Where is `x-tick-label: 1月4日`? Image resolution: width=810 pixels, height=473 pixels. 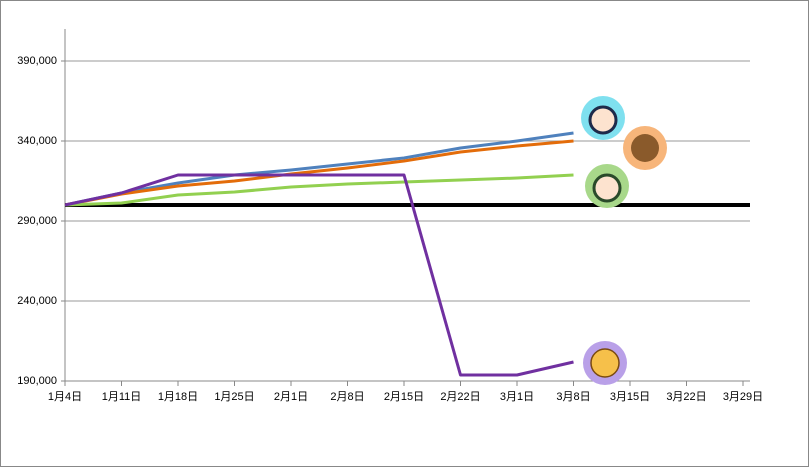 x-tick-label: 1月4日 is located at coordinates (65, 397).